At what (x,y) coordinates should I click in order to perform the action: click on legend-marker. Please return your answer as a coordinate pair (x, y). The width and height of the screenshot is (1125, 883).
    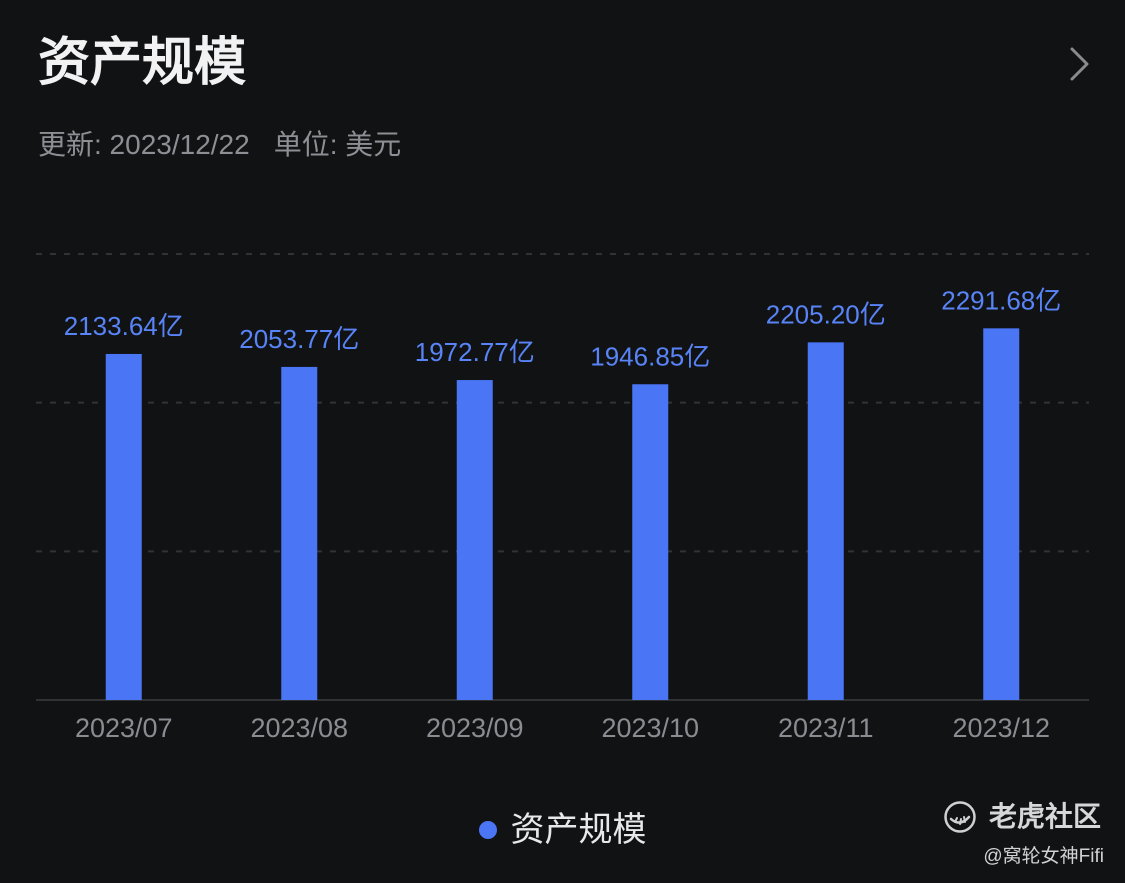
    Looking at the image, I should click on (487, 830).